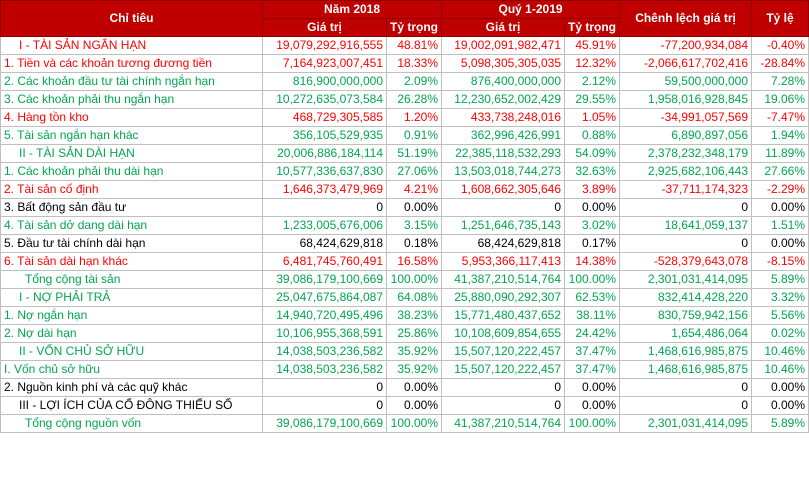  Describe the element at coordinates (592, 117) in the screenshot. I see `weight-2019: 1.05%` at that location.